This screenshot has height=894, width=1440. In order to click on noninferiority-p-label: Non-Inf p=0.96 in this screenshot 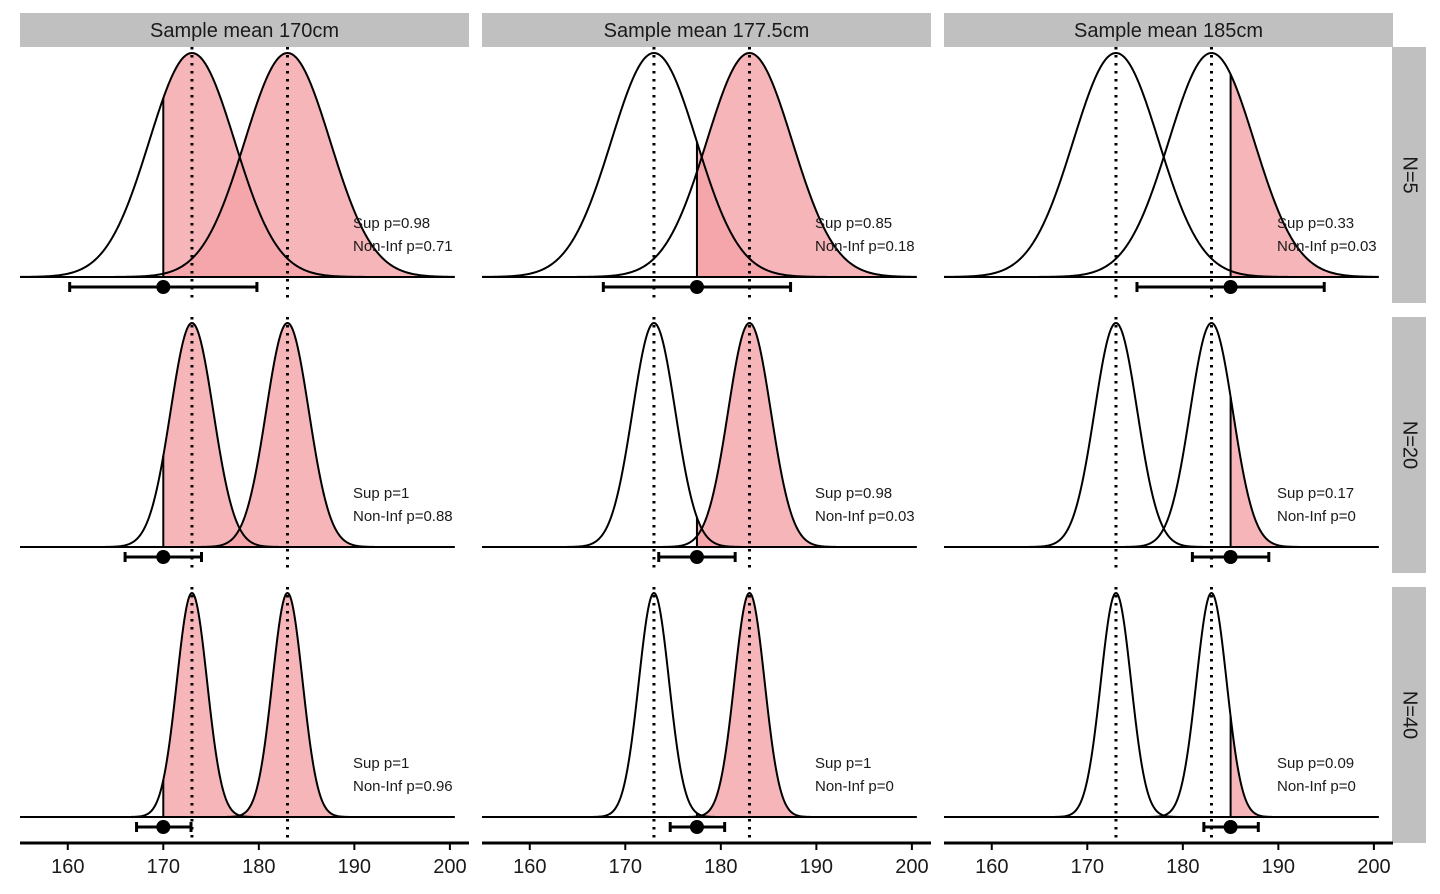, I will do `click(403, 786)`.